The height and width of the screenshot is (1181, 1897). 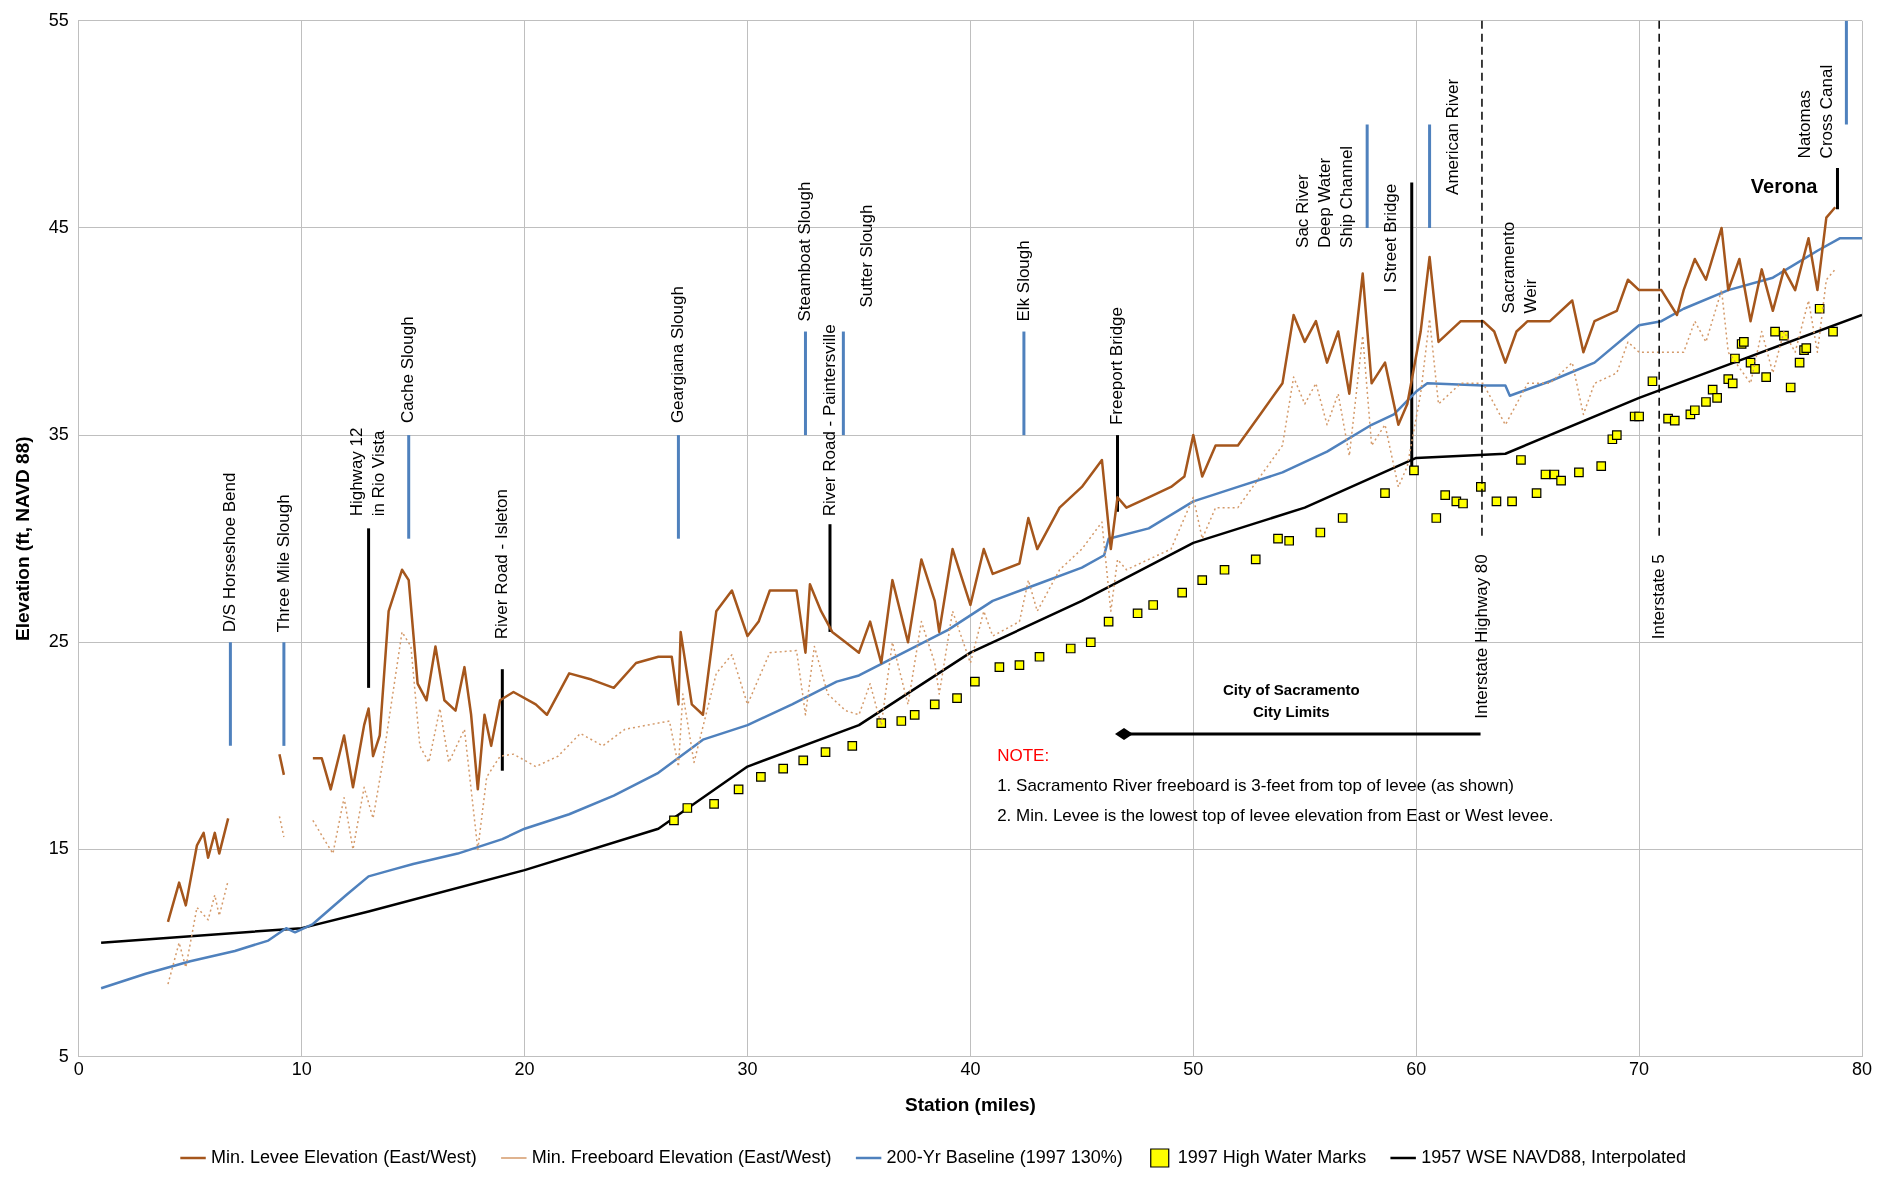 What do you see at coordinates (58, 226) in the screenshot?
I see `y-tick-label: 45` at bounding box center [58, 226].